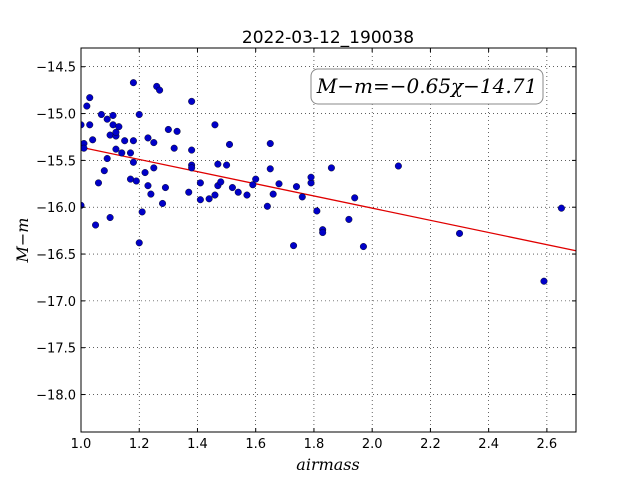 This screenshot has width=640, height=480. I want to click on y-tick-label: −17.0, so click(56, 302).